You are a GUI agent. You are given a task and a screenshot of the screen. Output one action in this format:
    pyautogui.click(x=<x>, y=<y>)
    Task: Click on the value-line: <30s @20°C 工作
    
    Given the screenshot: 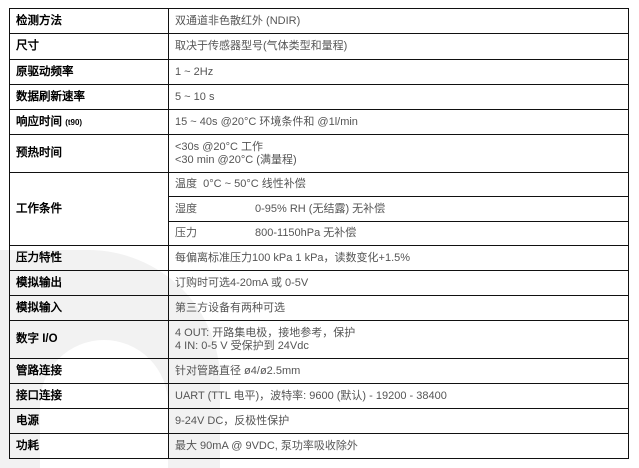 What is the action you would take?
    pyautogui.click(x=219, y=146)
    